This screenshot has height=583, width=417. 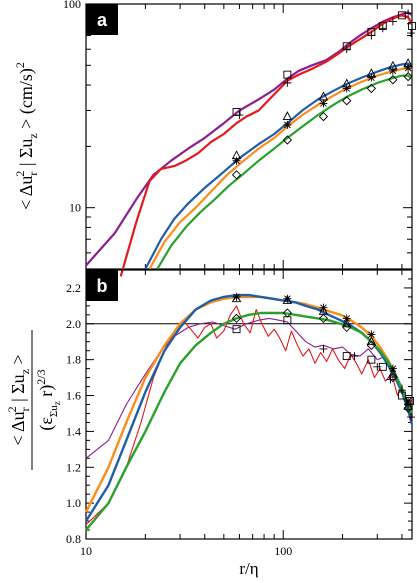 What do you see at coordinates (18, 399) in the screenshot?
I see `panel-b-ylabel-numerator: < Δur2 | Σuz >` at bounding box center [18, 399].